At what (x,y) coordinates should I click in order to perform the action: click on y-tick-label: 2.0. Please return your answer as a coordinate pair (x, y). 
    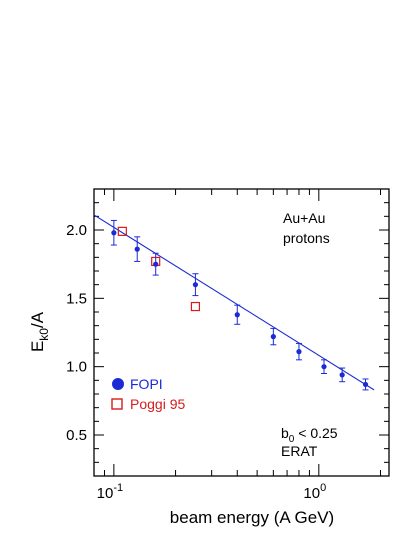
    Looking at the image, I should click on (76, 230).